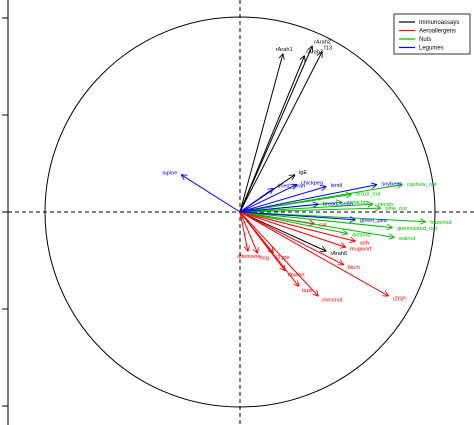 The image size is (474, 425). What do you see at coordinates (291, 187) in the screenshot?
I see `label-dried-bean: dried_bean` at bounding box center [291, 187].